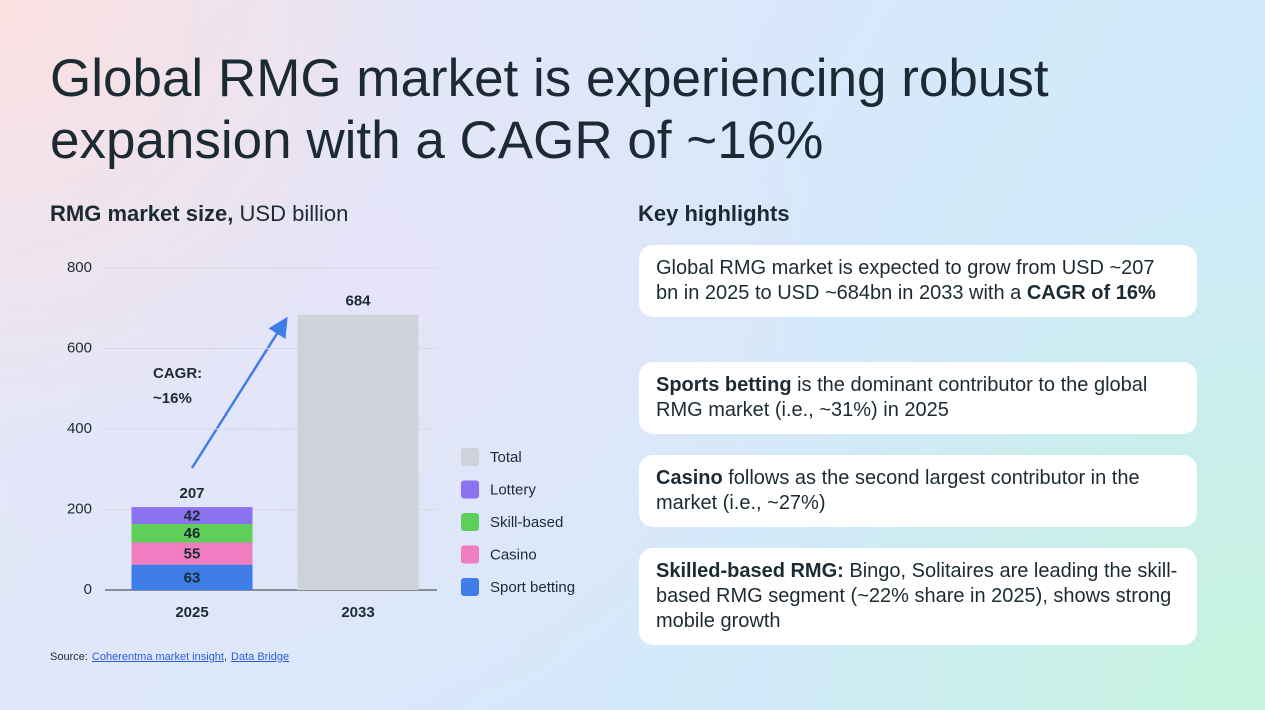 This screenshot has height=710, width=1265. Describe the element at coordinates (526, 522) in the screenshot. I see `legend-label: Skill-based` at that location.